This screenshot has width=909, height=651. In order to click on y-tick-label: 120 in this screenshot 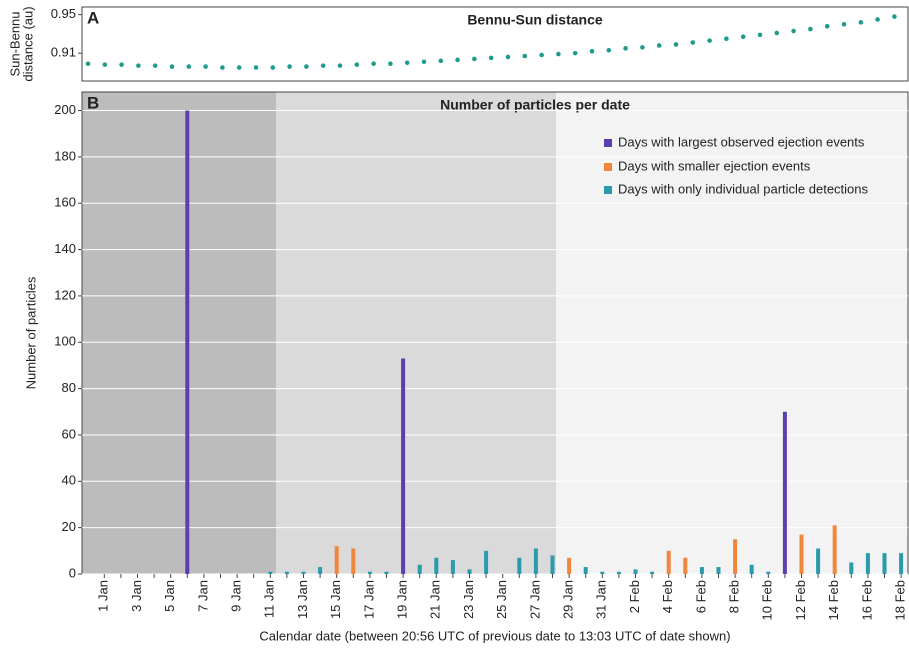, I will do `click(65, 294)`.